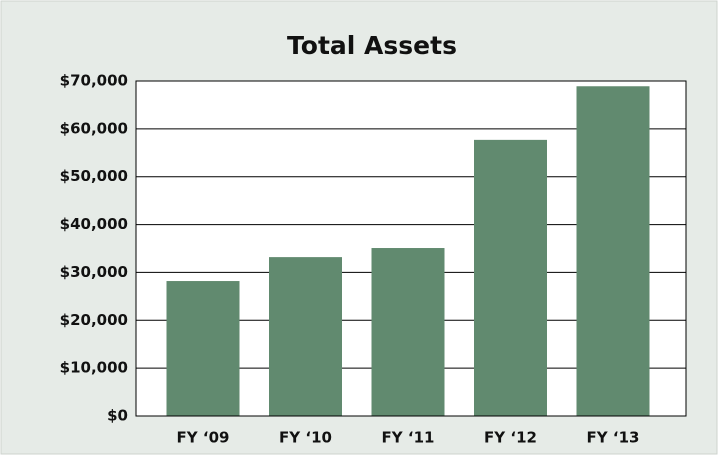 This screenshot has width=718, height=455. I want to click on y-tick-label: $0, so click(117, 416).